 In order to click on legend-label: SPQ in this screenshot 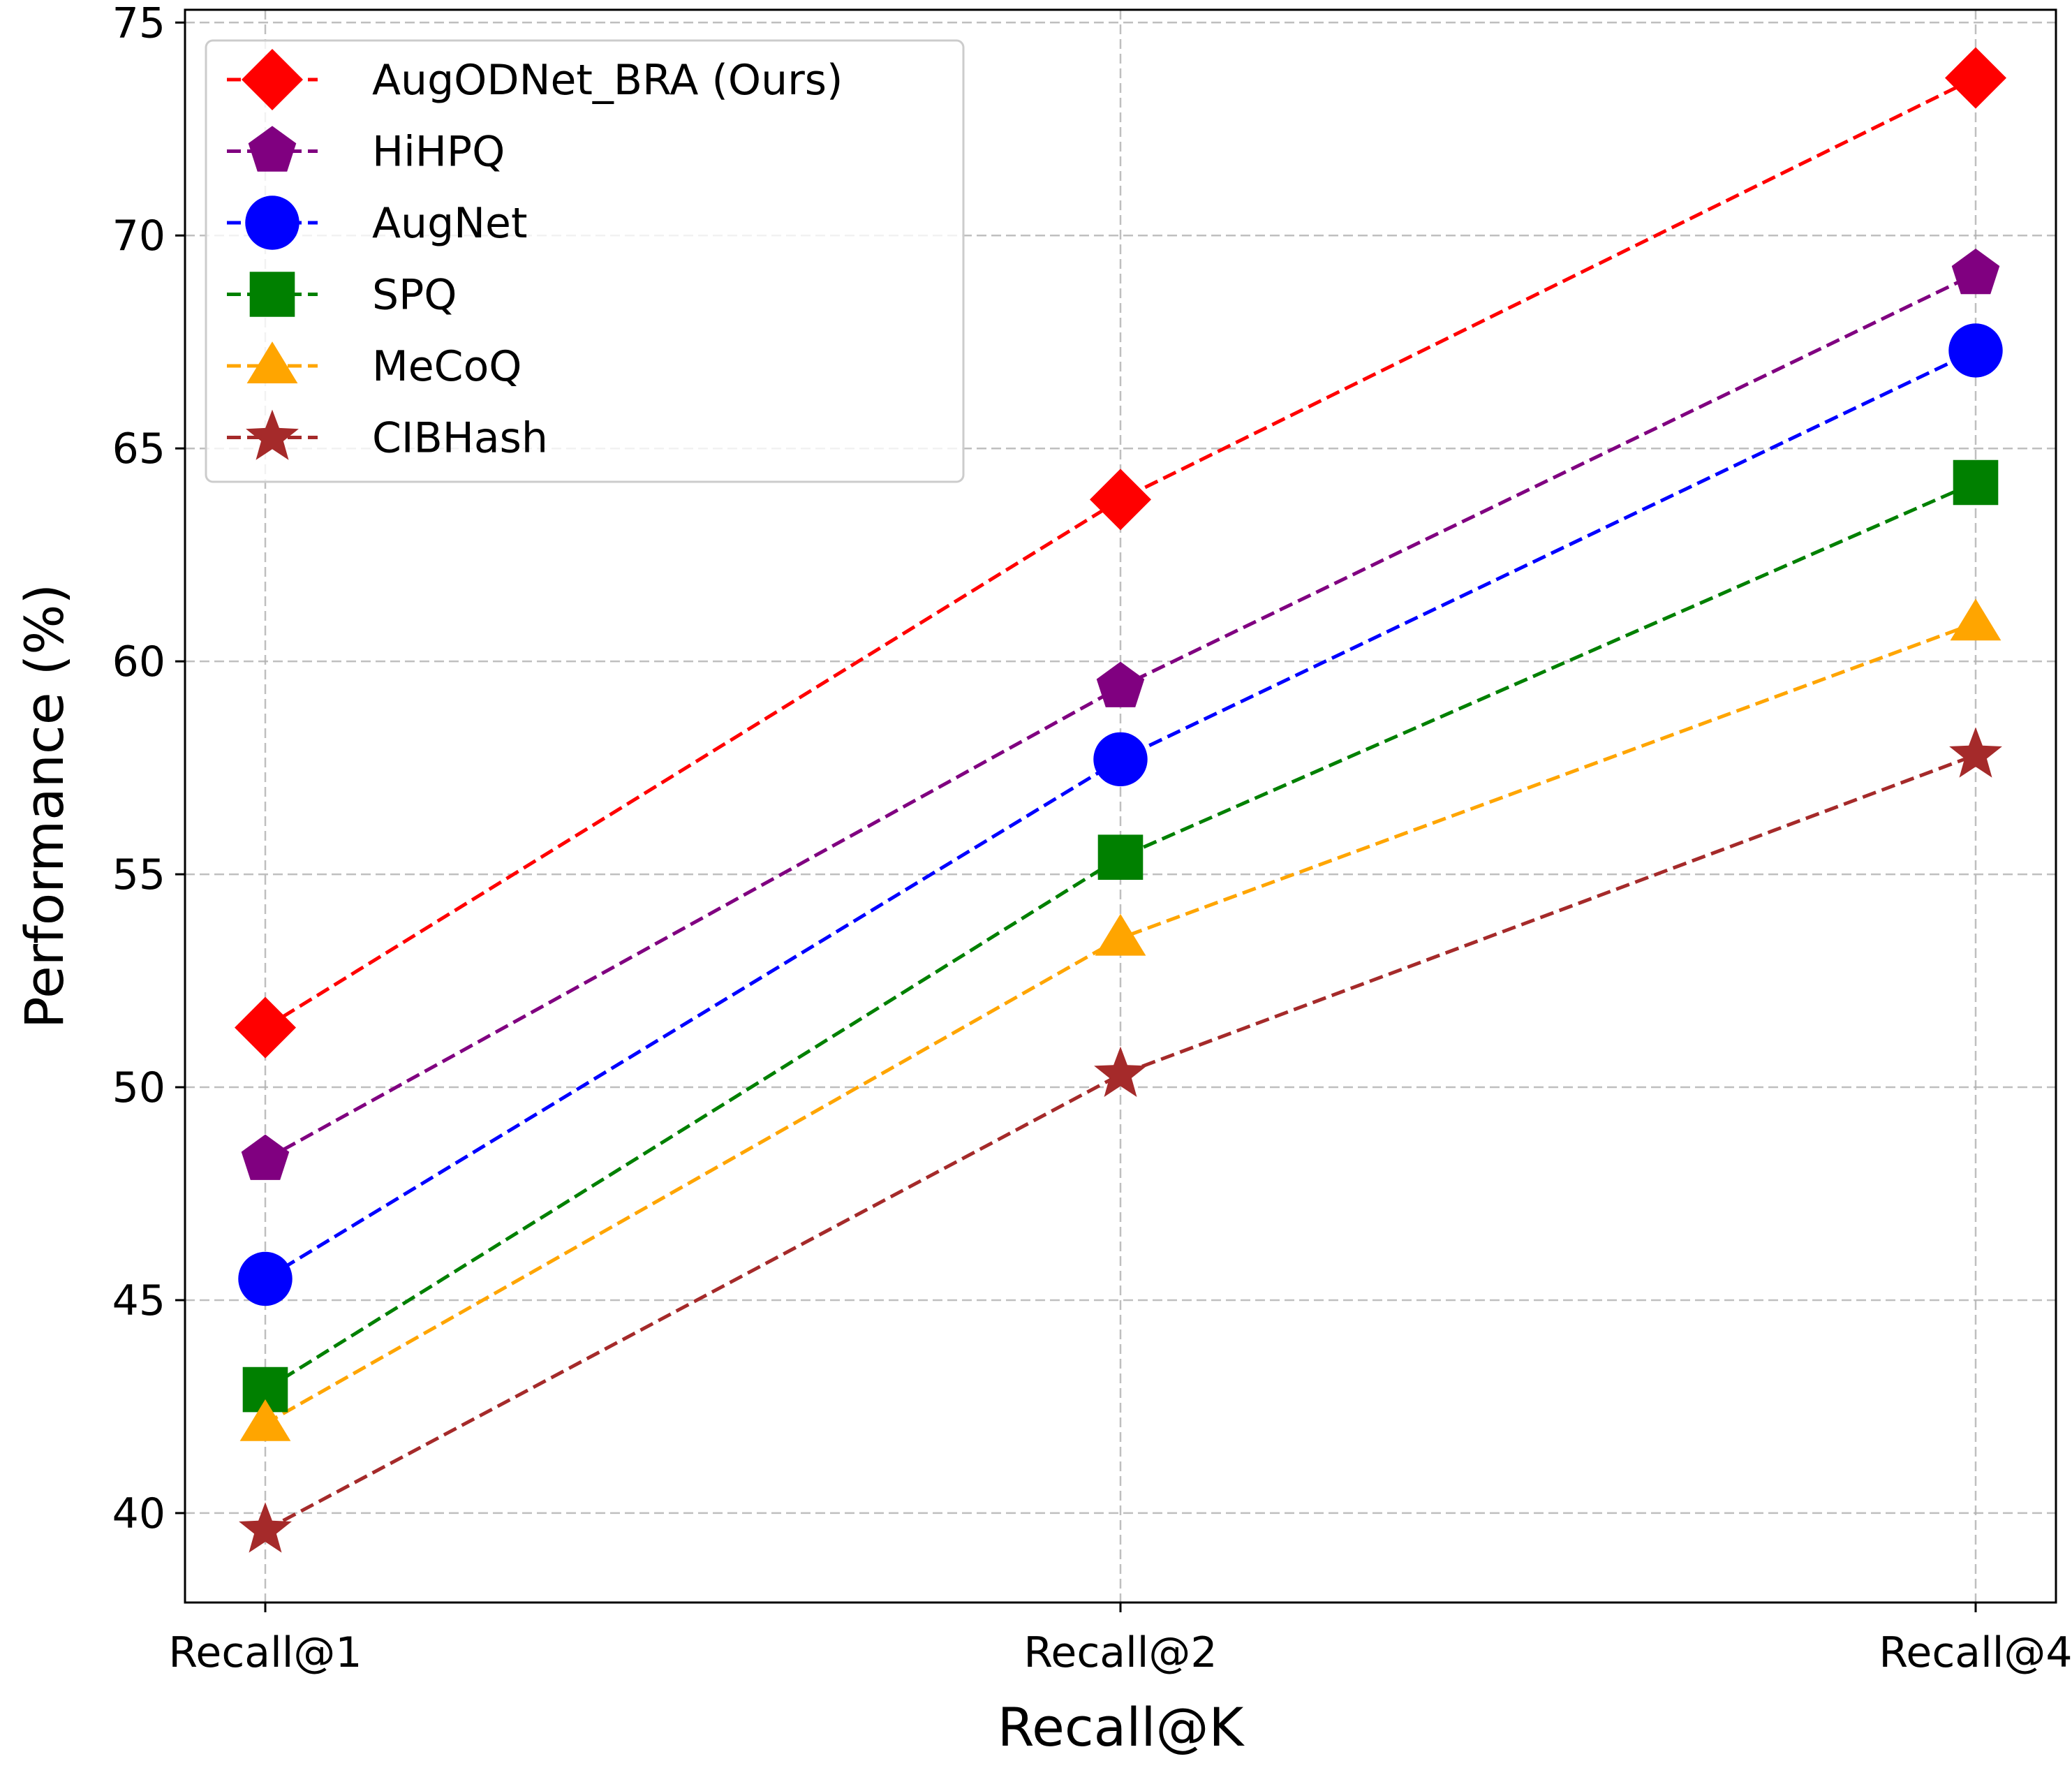, I will do `click(414, 296)`.